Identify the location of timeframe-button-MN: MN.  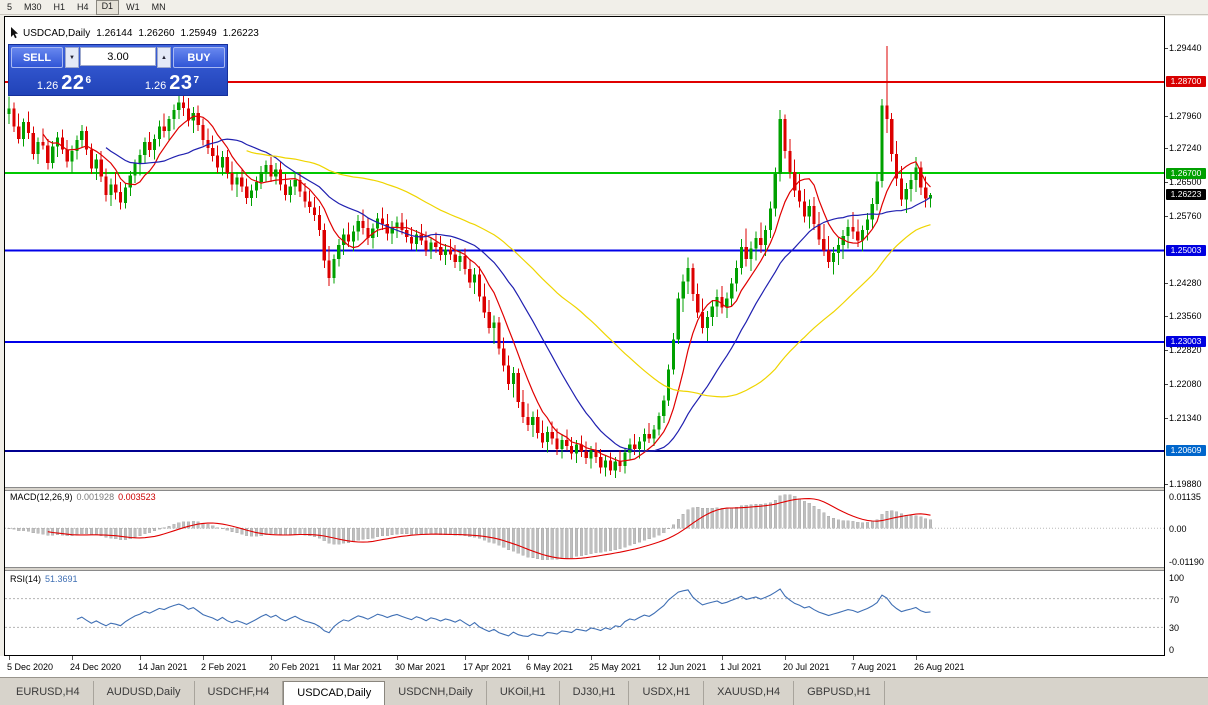
(158, 6).